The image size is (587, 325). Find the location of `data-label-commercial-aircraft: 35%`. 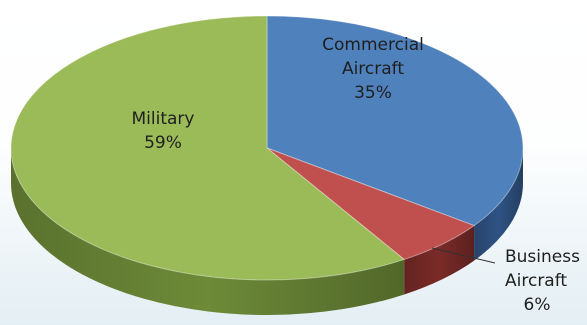

data-label-commercial-aircraft: 35% is located at coordinates (373, 93).